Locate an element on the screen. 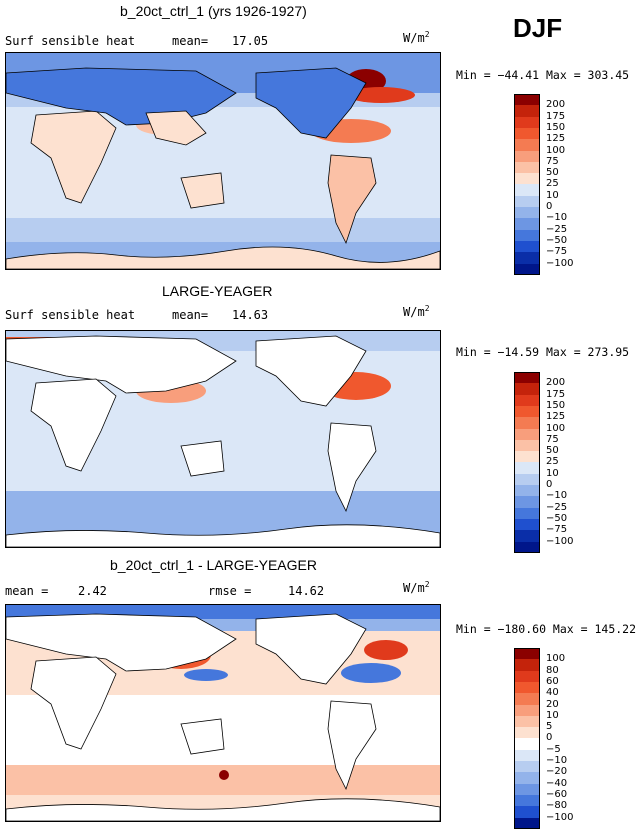 Image resolution: width=644 pixels, height=830 pixels. panel3-title: b_20ct_ctrl_1 - LARGE-YEAGER is located at coordinates (213, 565).